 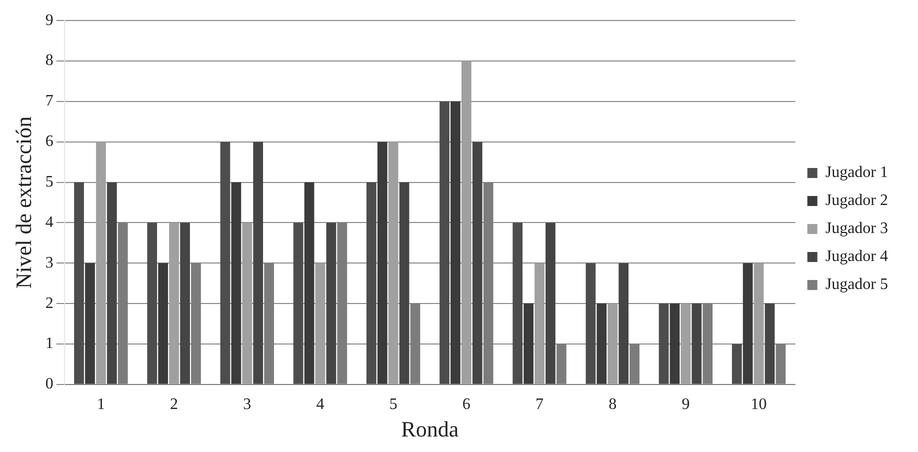 I want to click on y-tick-label: 3, so click(x=49, y=263).